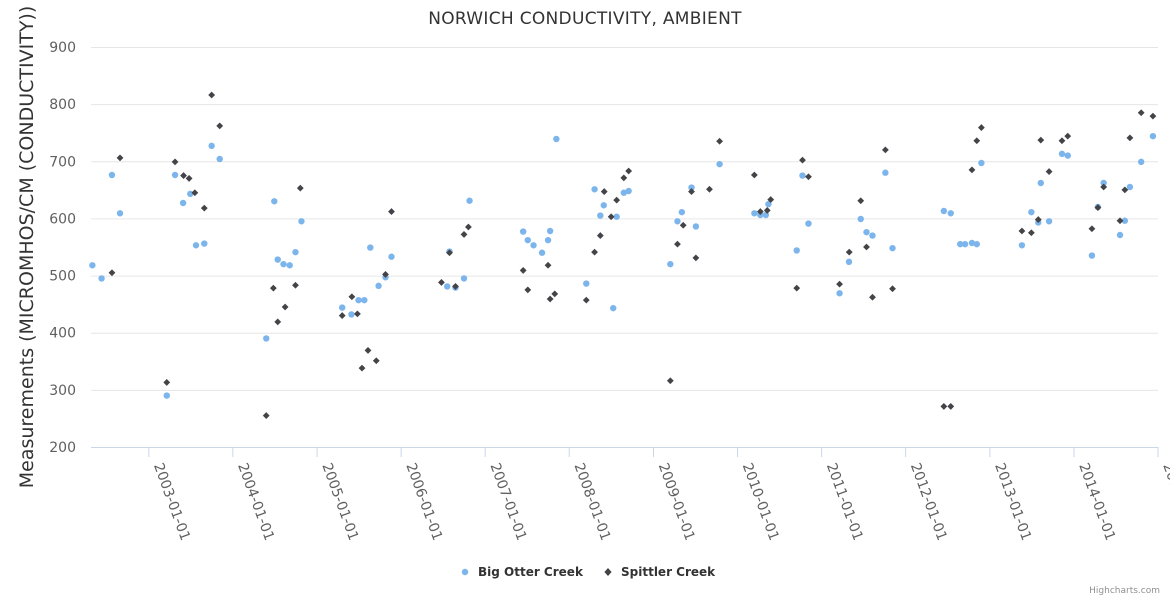  I want to click on legend-item-big-otter-creek: Big Otter Creek, so click(522, 572).